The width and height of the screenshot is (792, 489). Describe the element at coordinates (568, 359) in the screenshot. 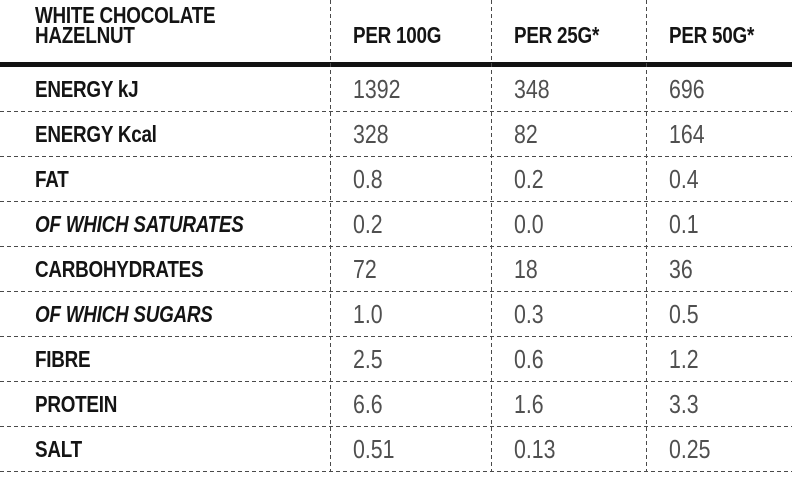

I see `value-cell: 0.6` at that location.